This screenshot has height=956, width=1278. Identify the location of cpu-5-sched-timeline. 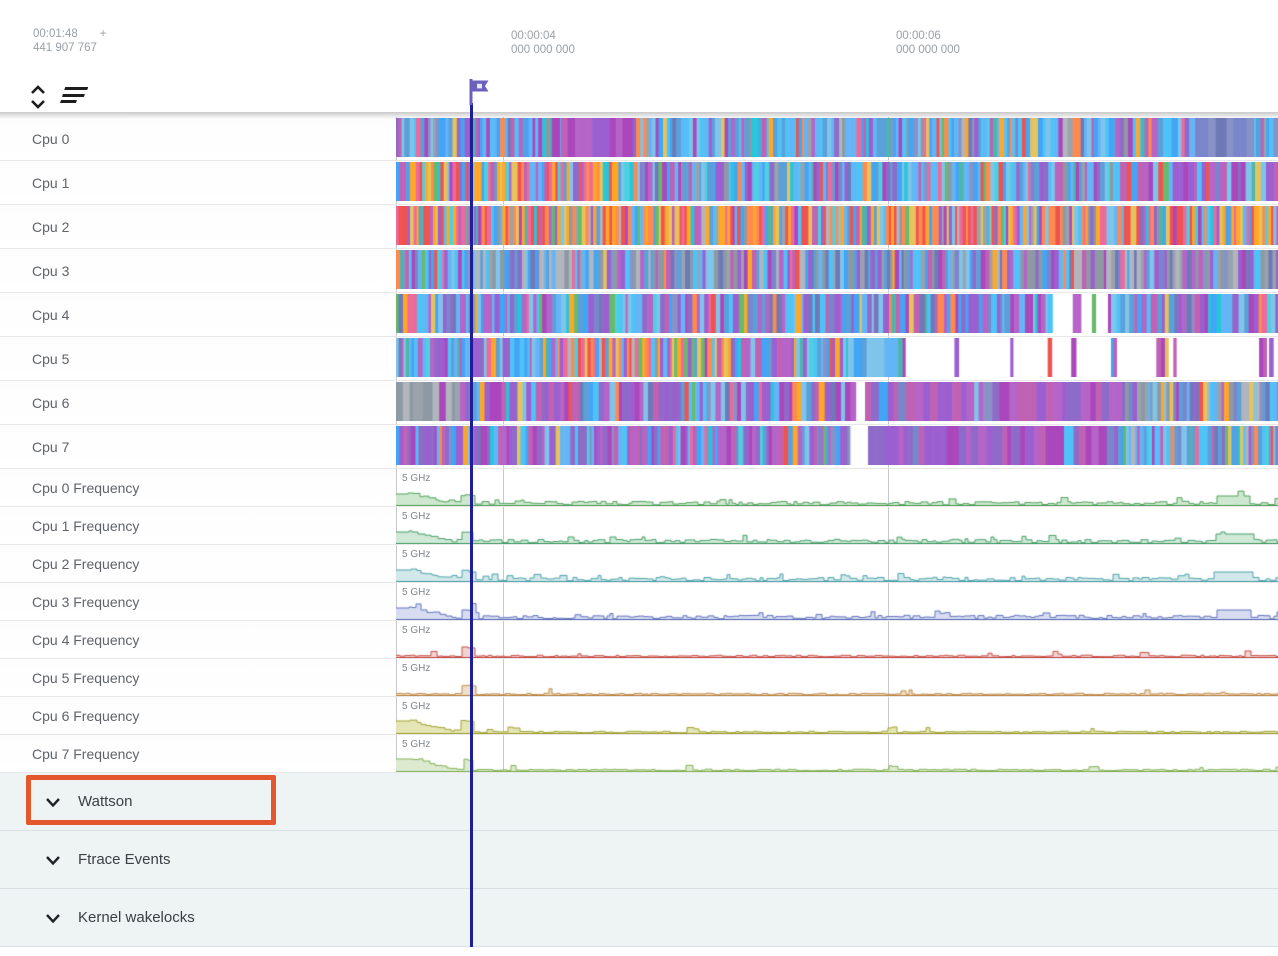
(837, 357).